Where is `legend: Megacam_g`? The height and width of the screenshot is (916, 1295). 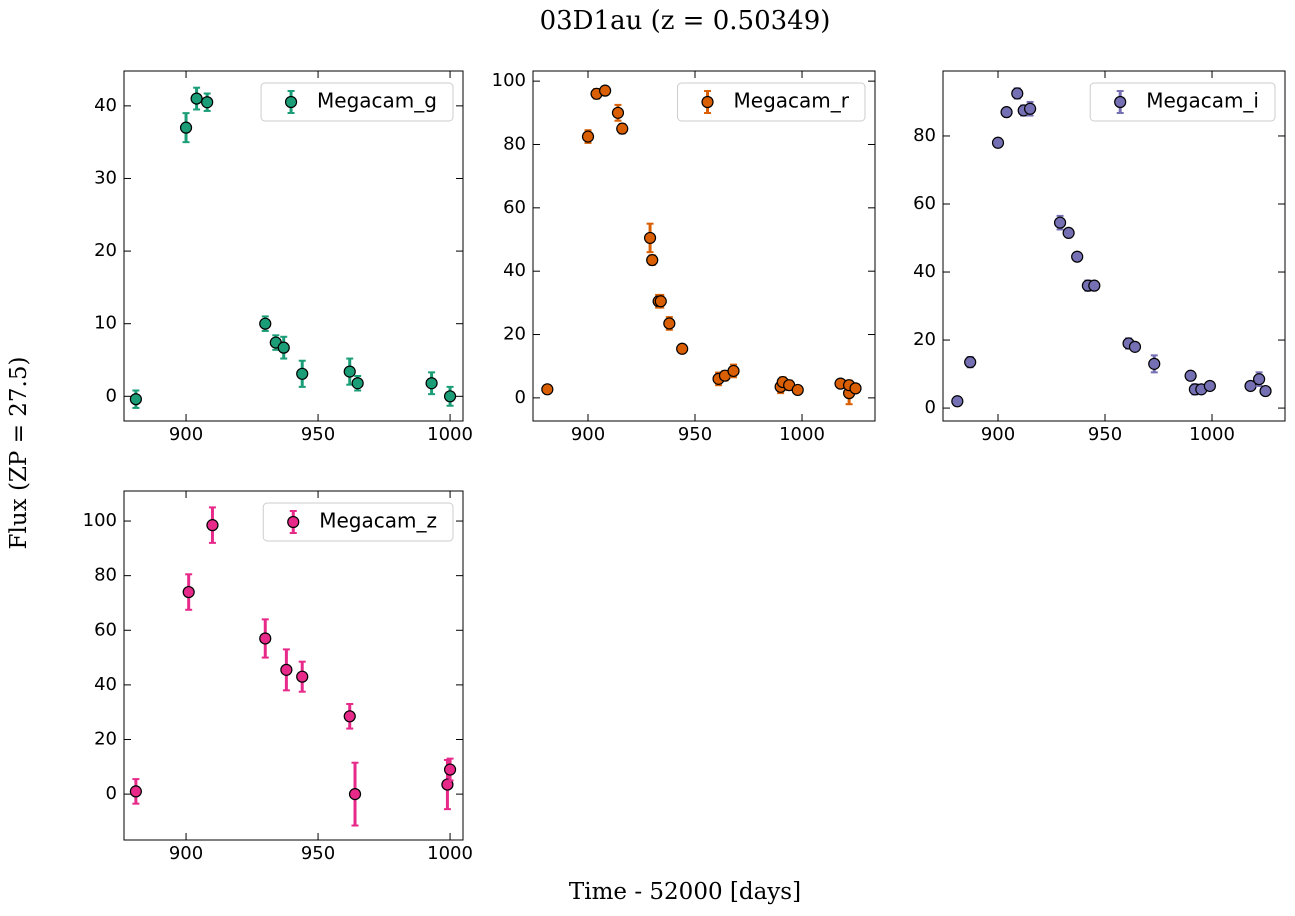
legend: Megacam_g is located at coordinates (357, 102).